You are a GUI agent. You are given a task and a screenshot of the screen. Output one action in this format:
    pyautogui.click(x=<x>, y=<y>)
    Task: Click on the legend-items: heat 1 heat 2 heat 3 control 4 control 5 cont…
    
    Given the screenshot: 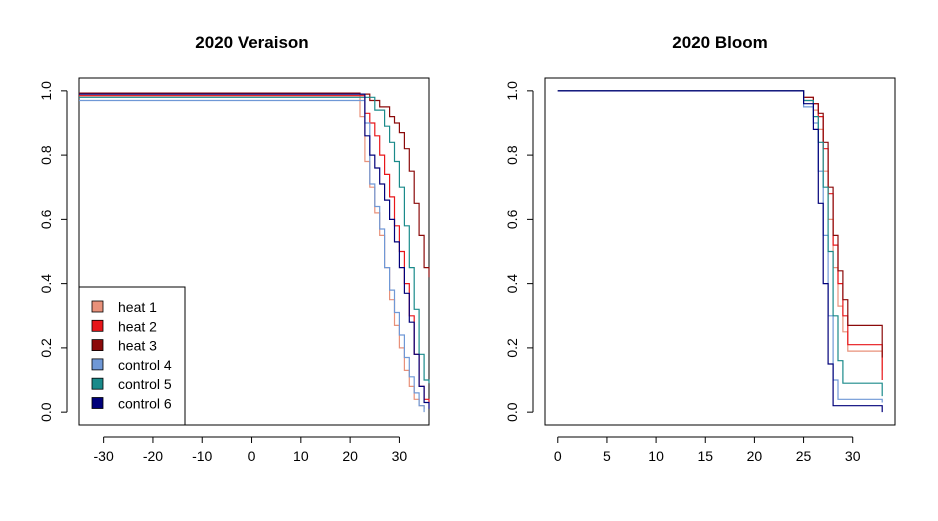 What is the action you would take?
    pyautogui.click(x=131, y=355)
    